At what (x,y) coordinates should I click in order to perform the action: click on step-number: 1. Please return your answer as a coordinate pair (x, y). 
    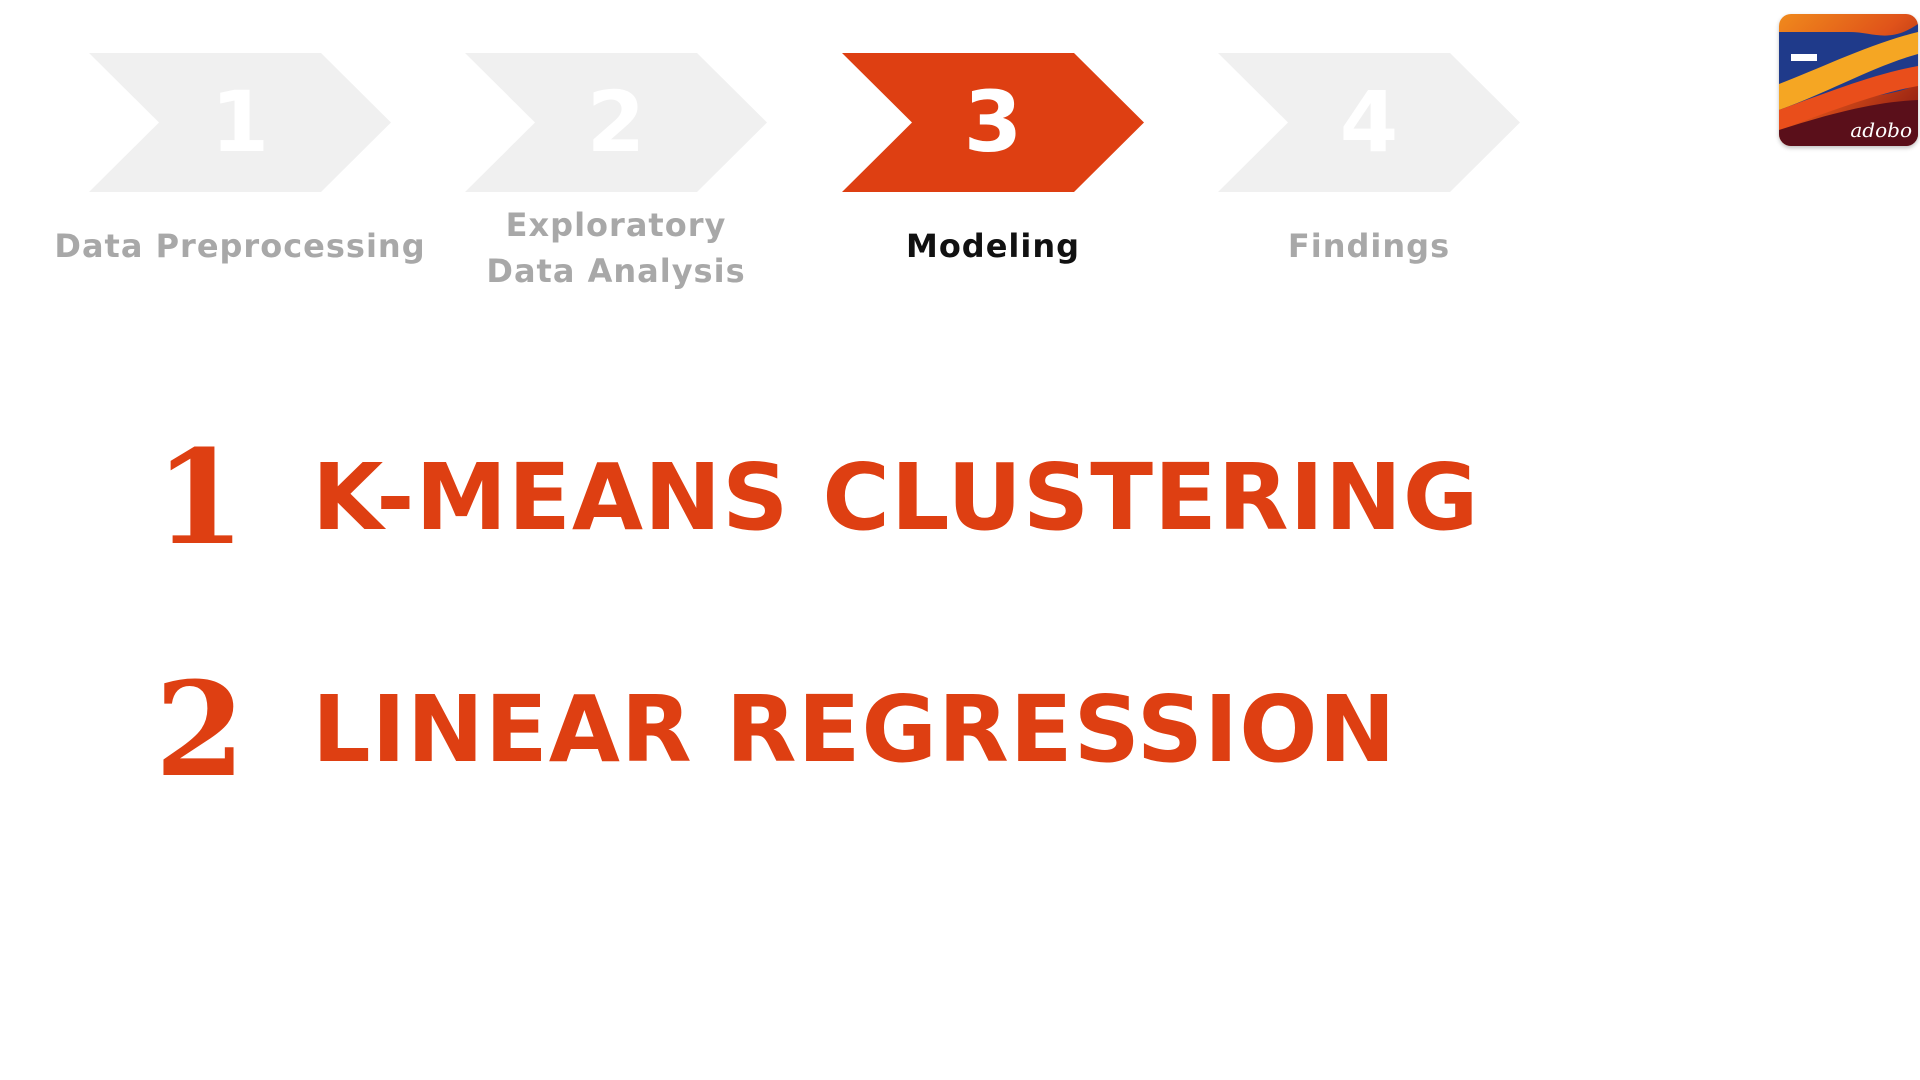
    Looking at the image, I should click on (240, 122).